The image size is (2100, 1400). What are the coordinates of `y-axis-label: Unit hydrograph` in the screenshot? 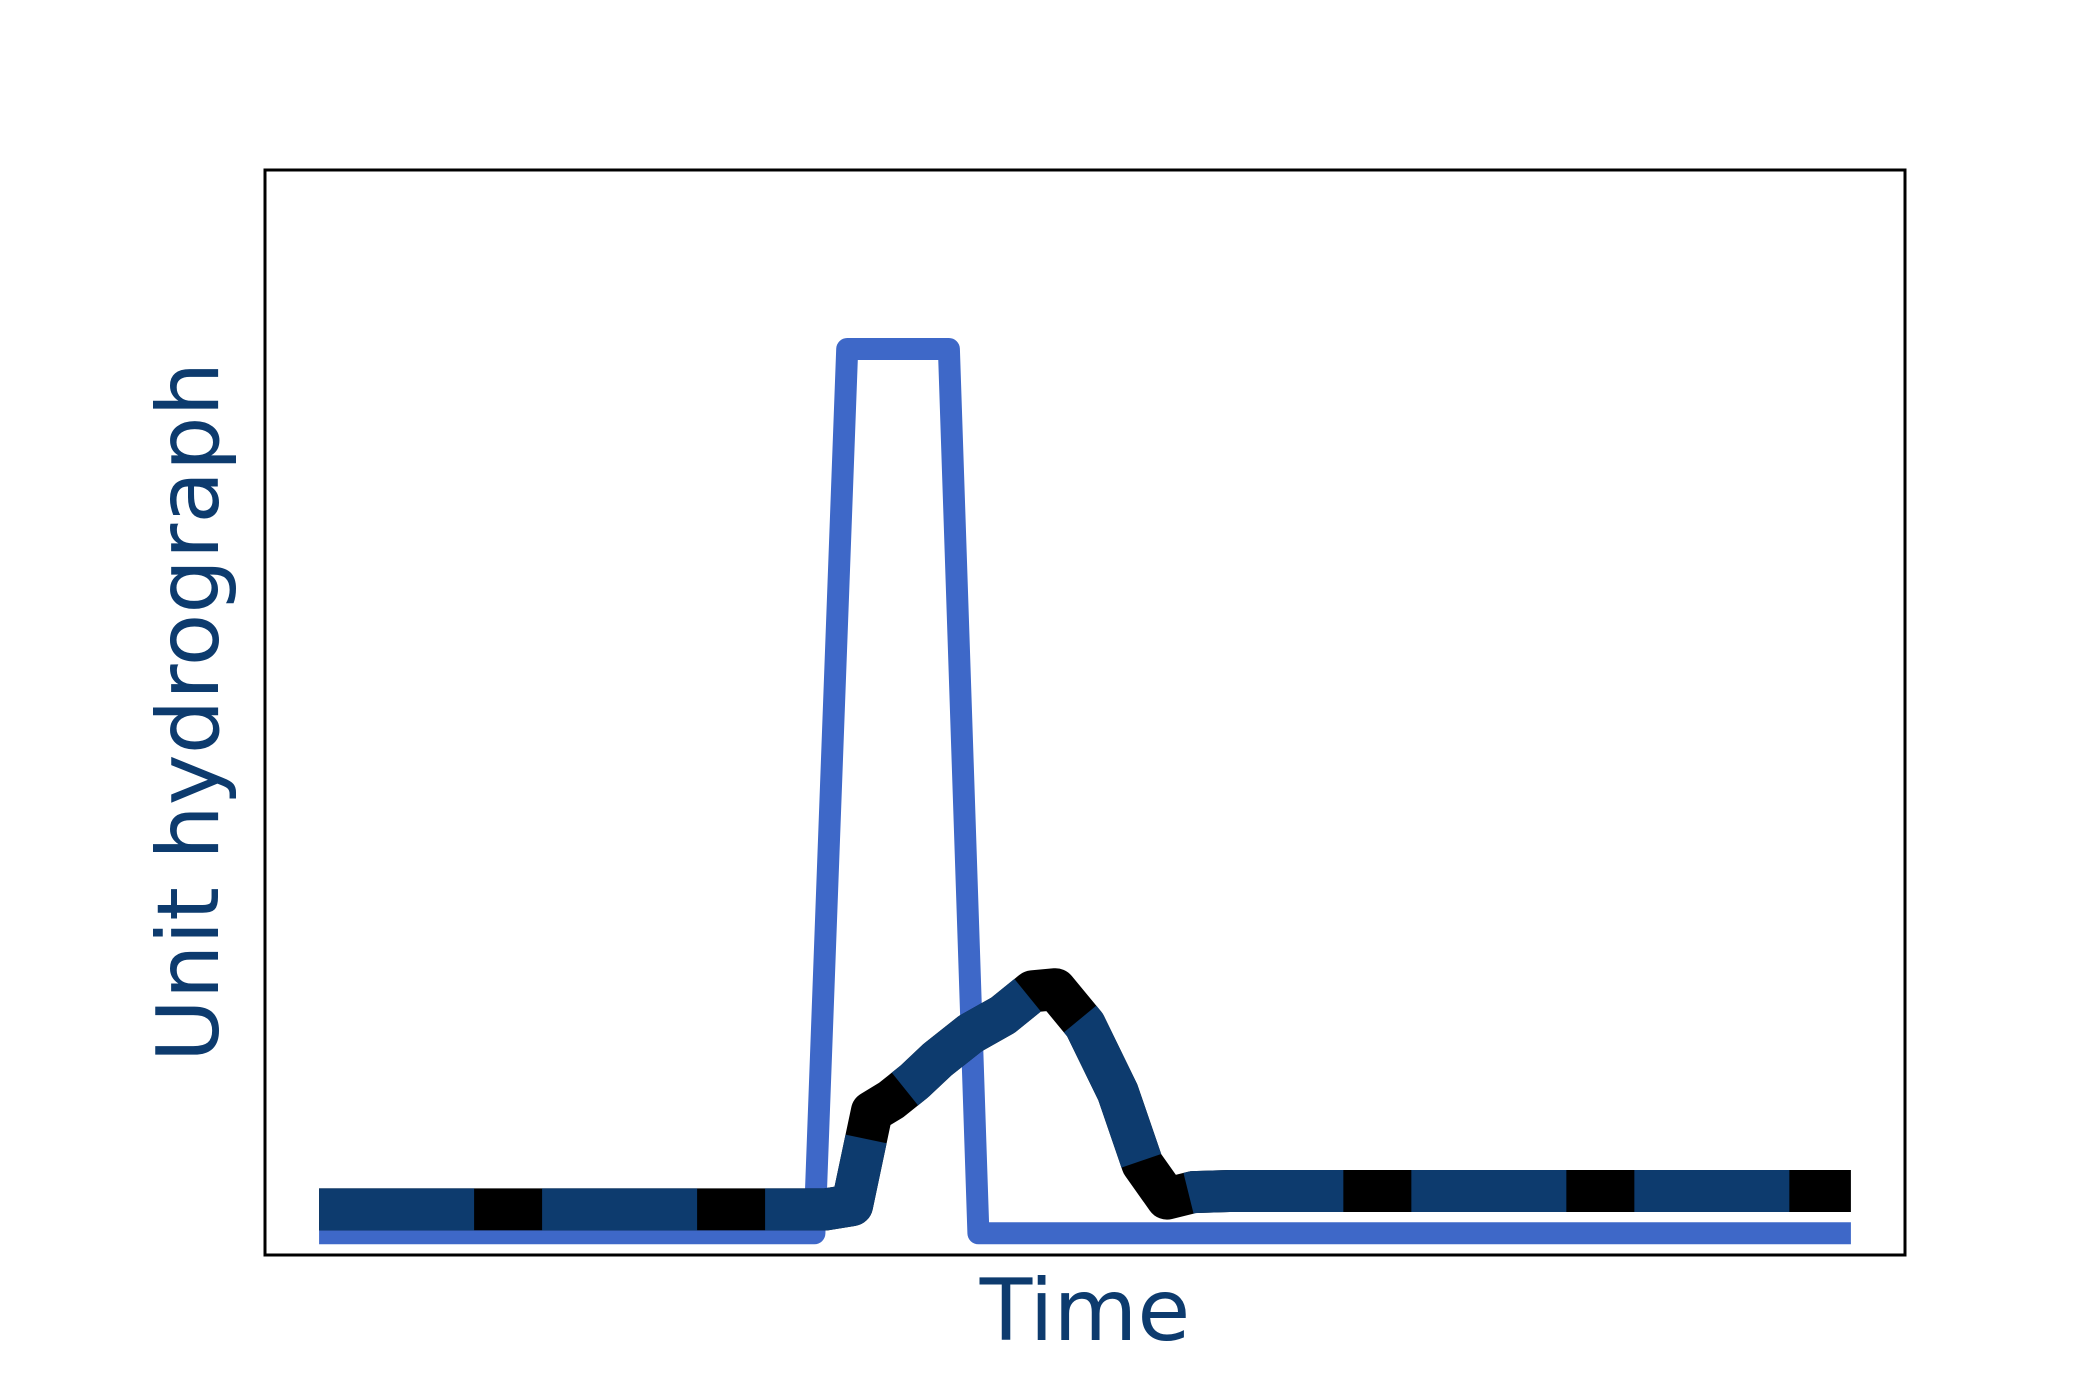 It's located at (189, 712).